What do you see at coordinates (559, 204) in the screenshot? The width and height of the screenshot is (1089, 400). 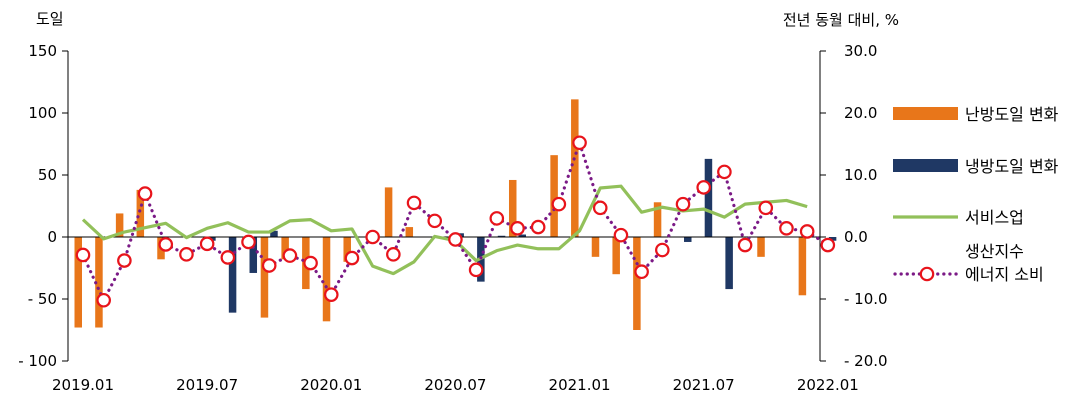 I see `energy-marker-2020.12` at bounding box center [559, 204].